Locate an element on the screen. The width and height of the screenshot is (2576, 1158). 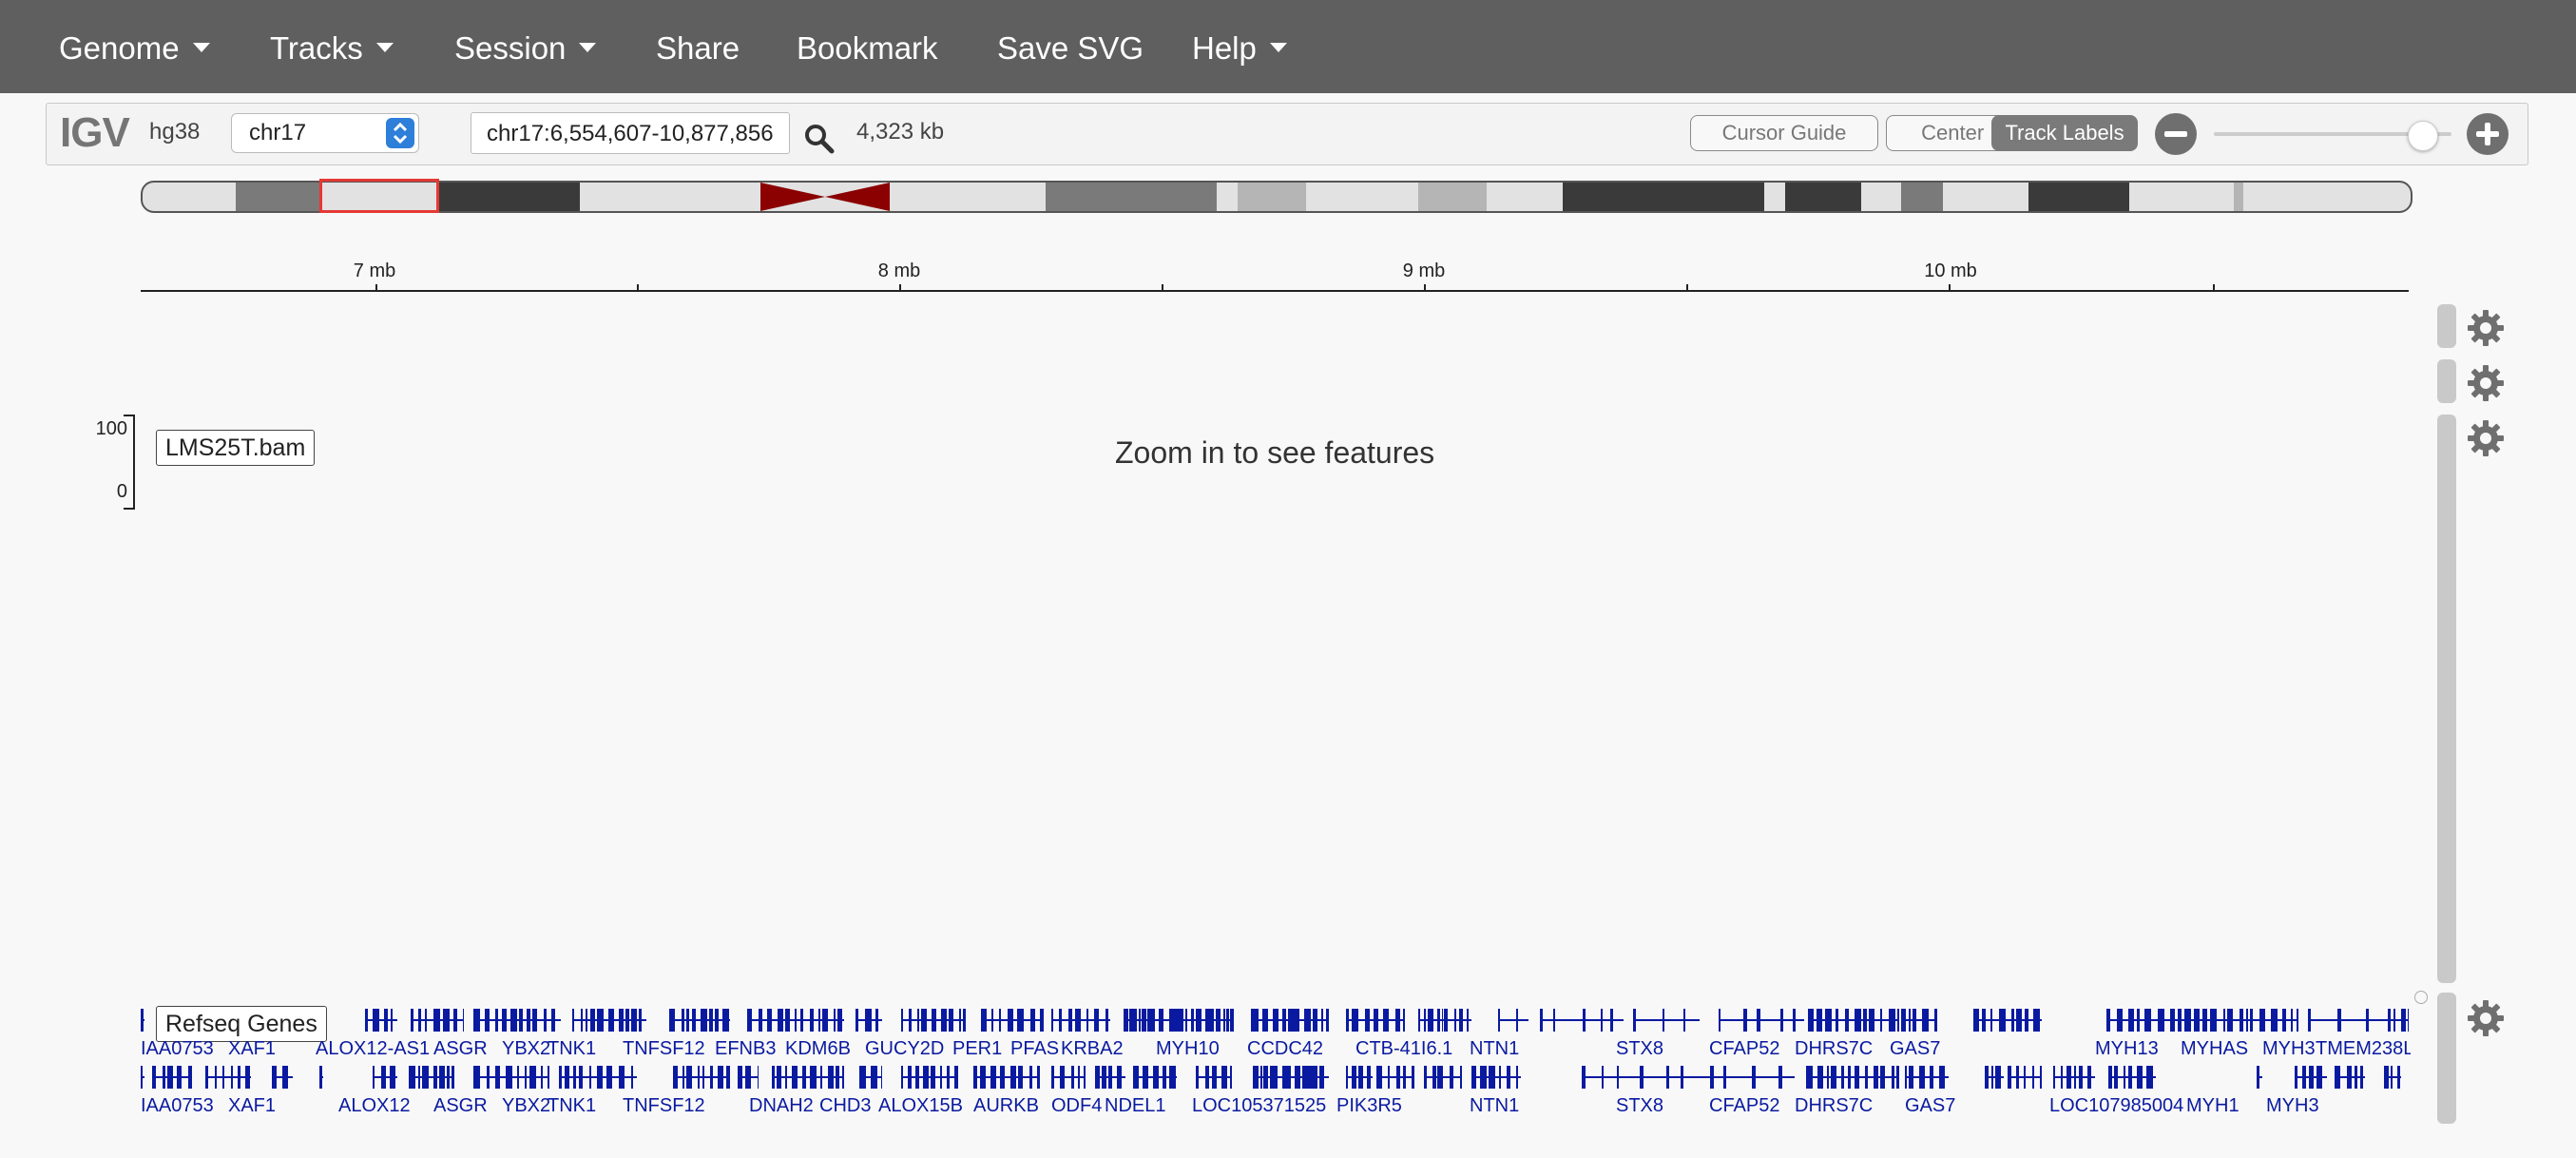
search-icon is located at coordinates (820, 139).